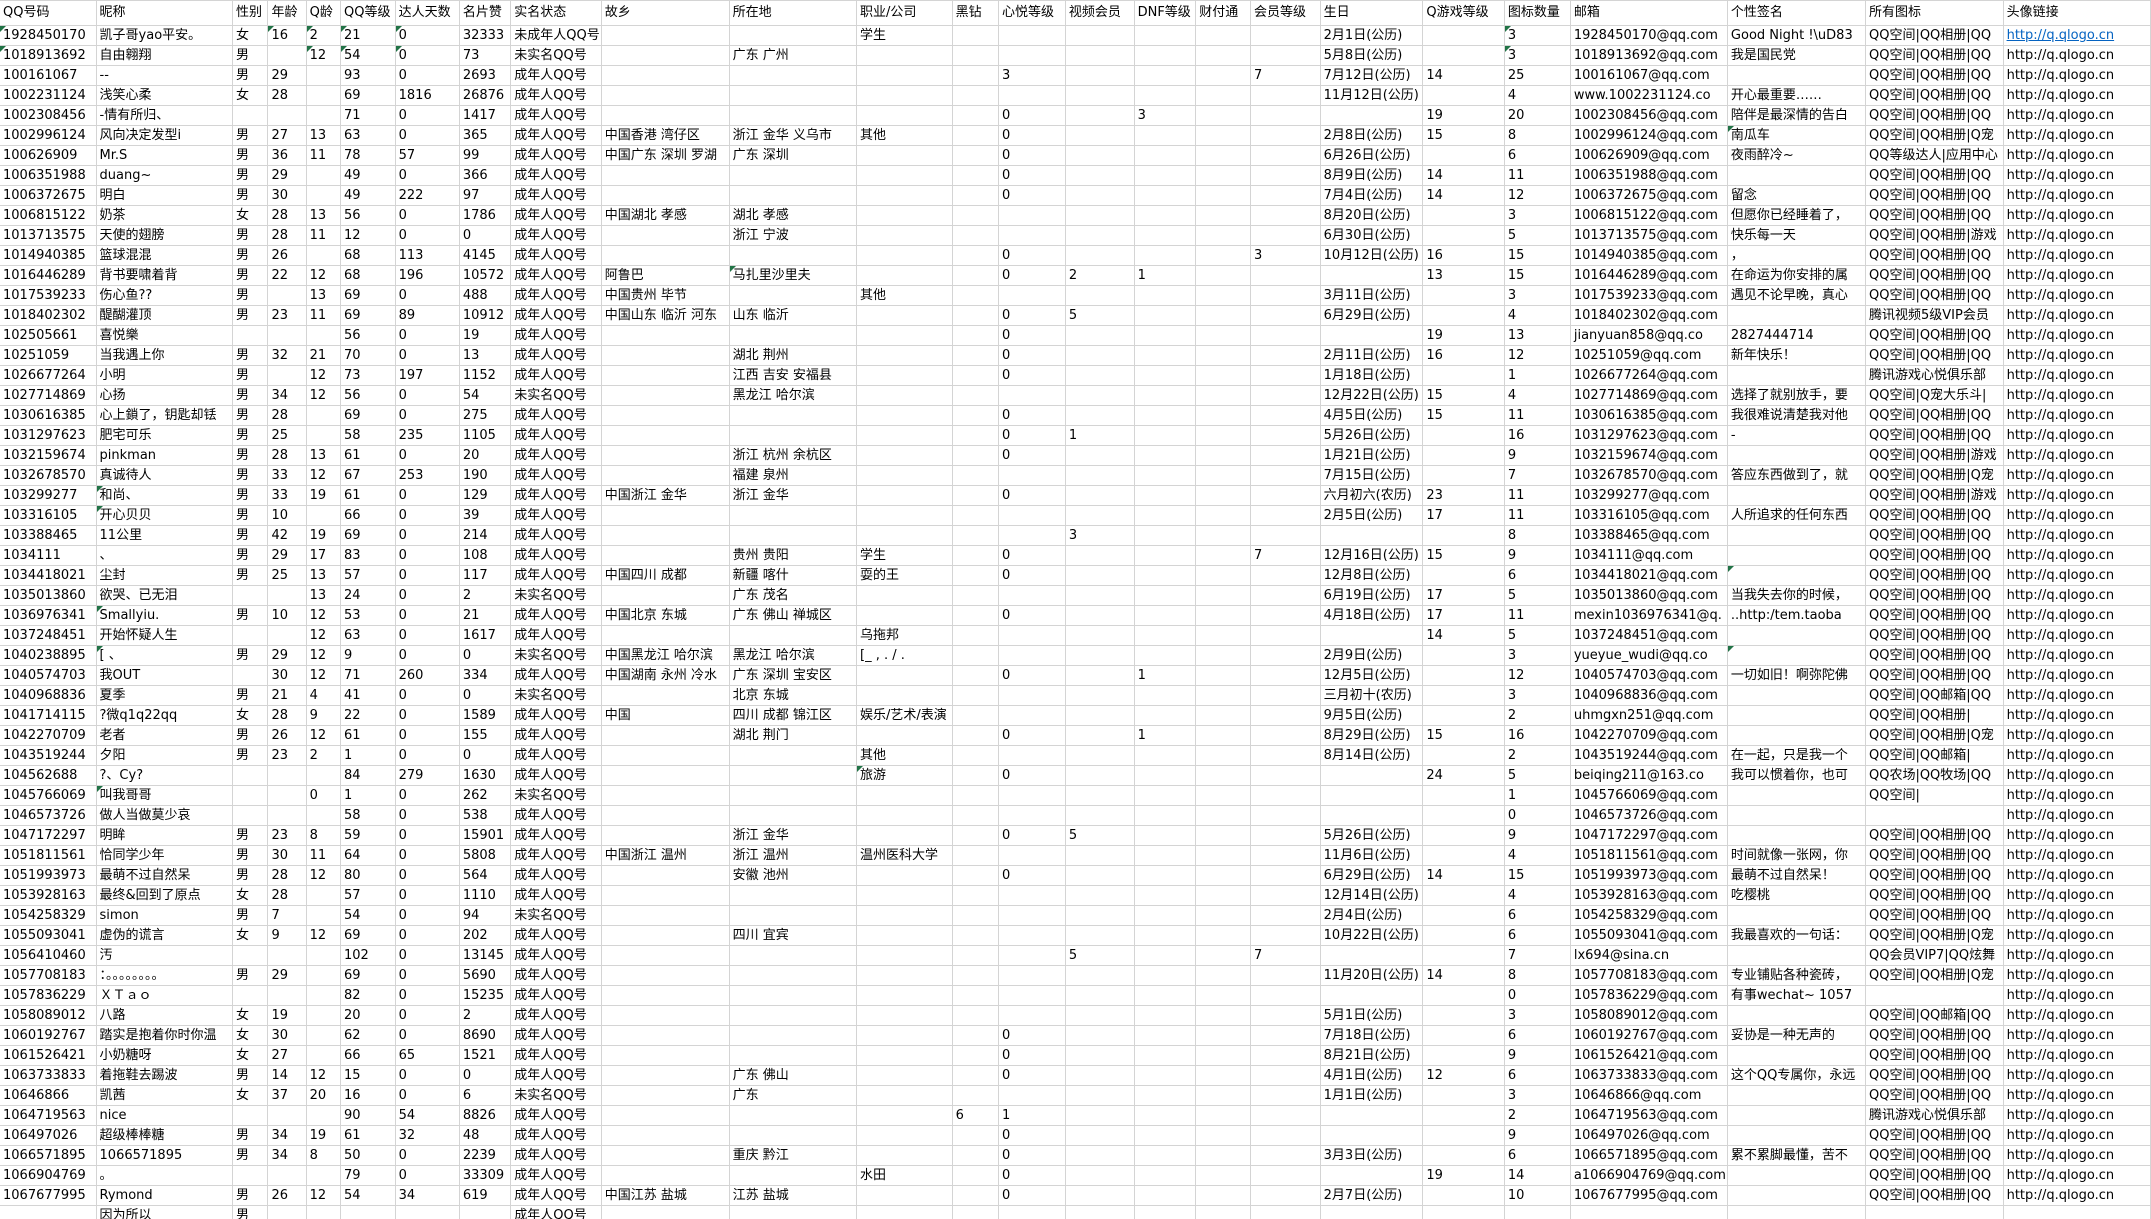 The height and width of the screenshot is (1219, 2151). Describe the element at coordinates (164, 95) in the screenshot. I see `cell-nickname: 浅笑心柔` at that location.